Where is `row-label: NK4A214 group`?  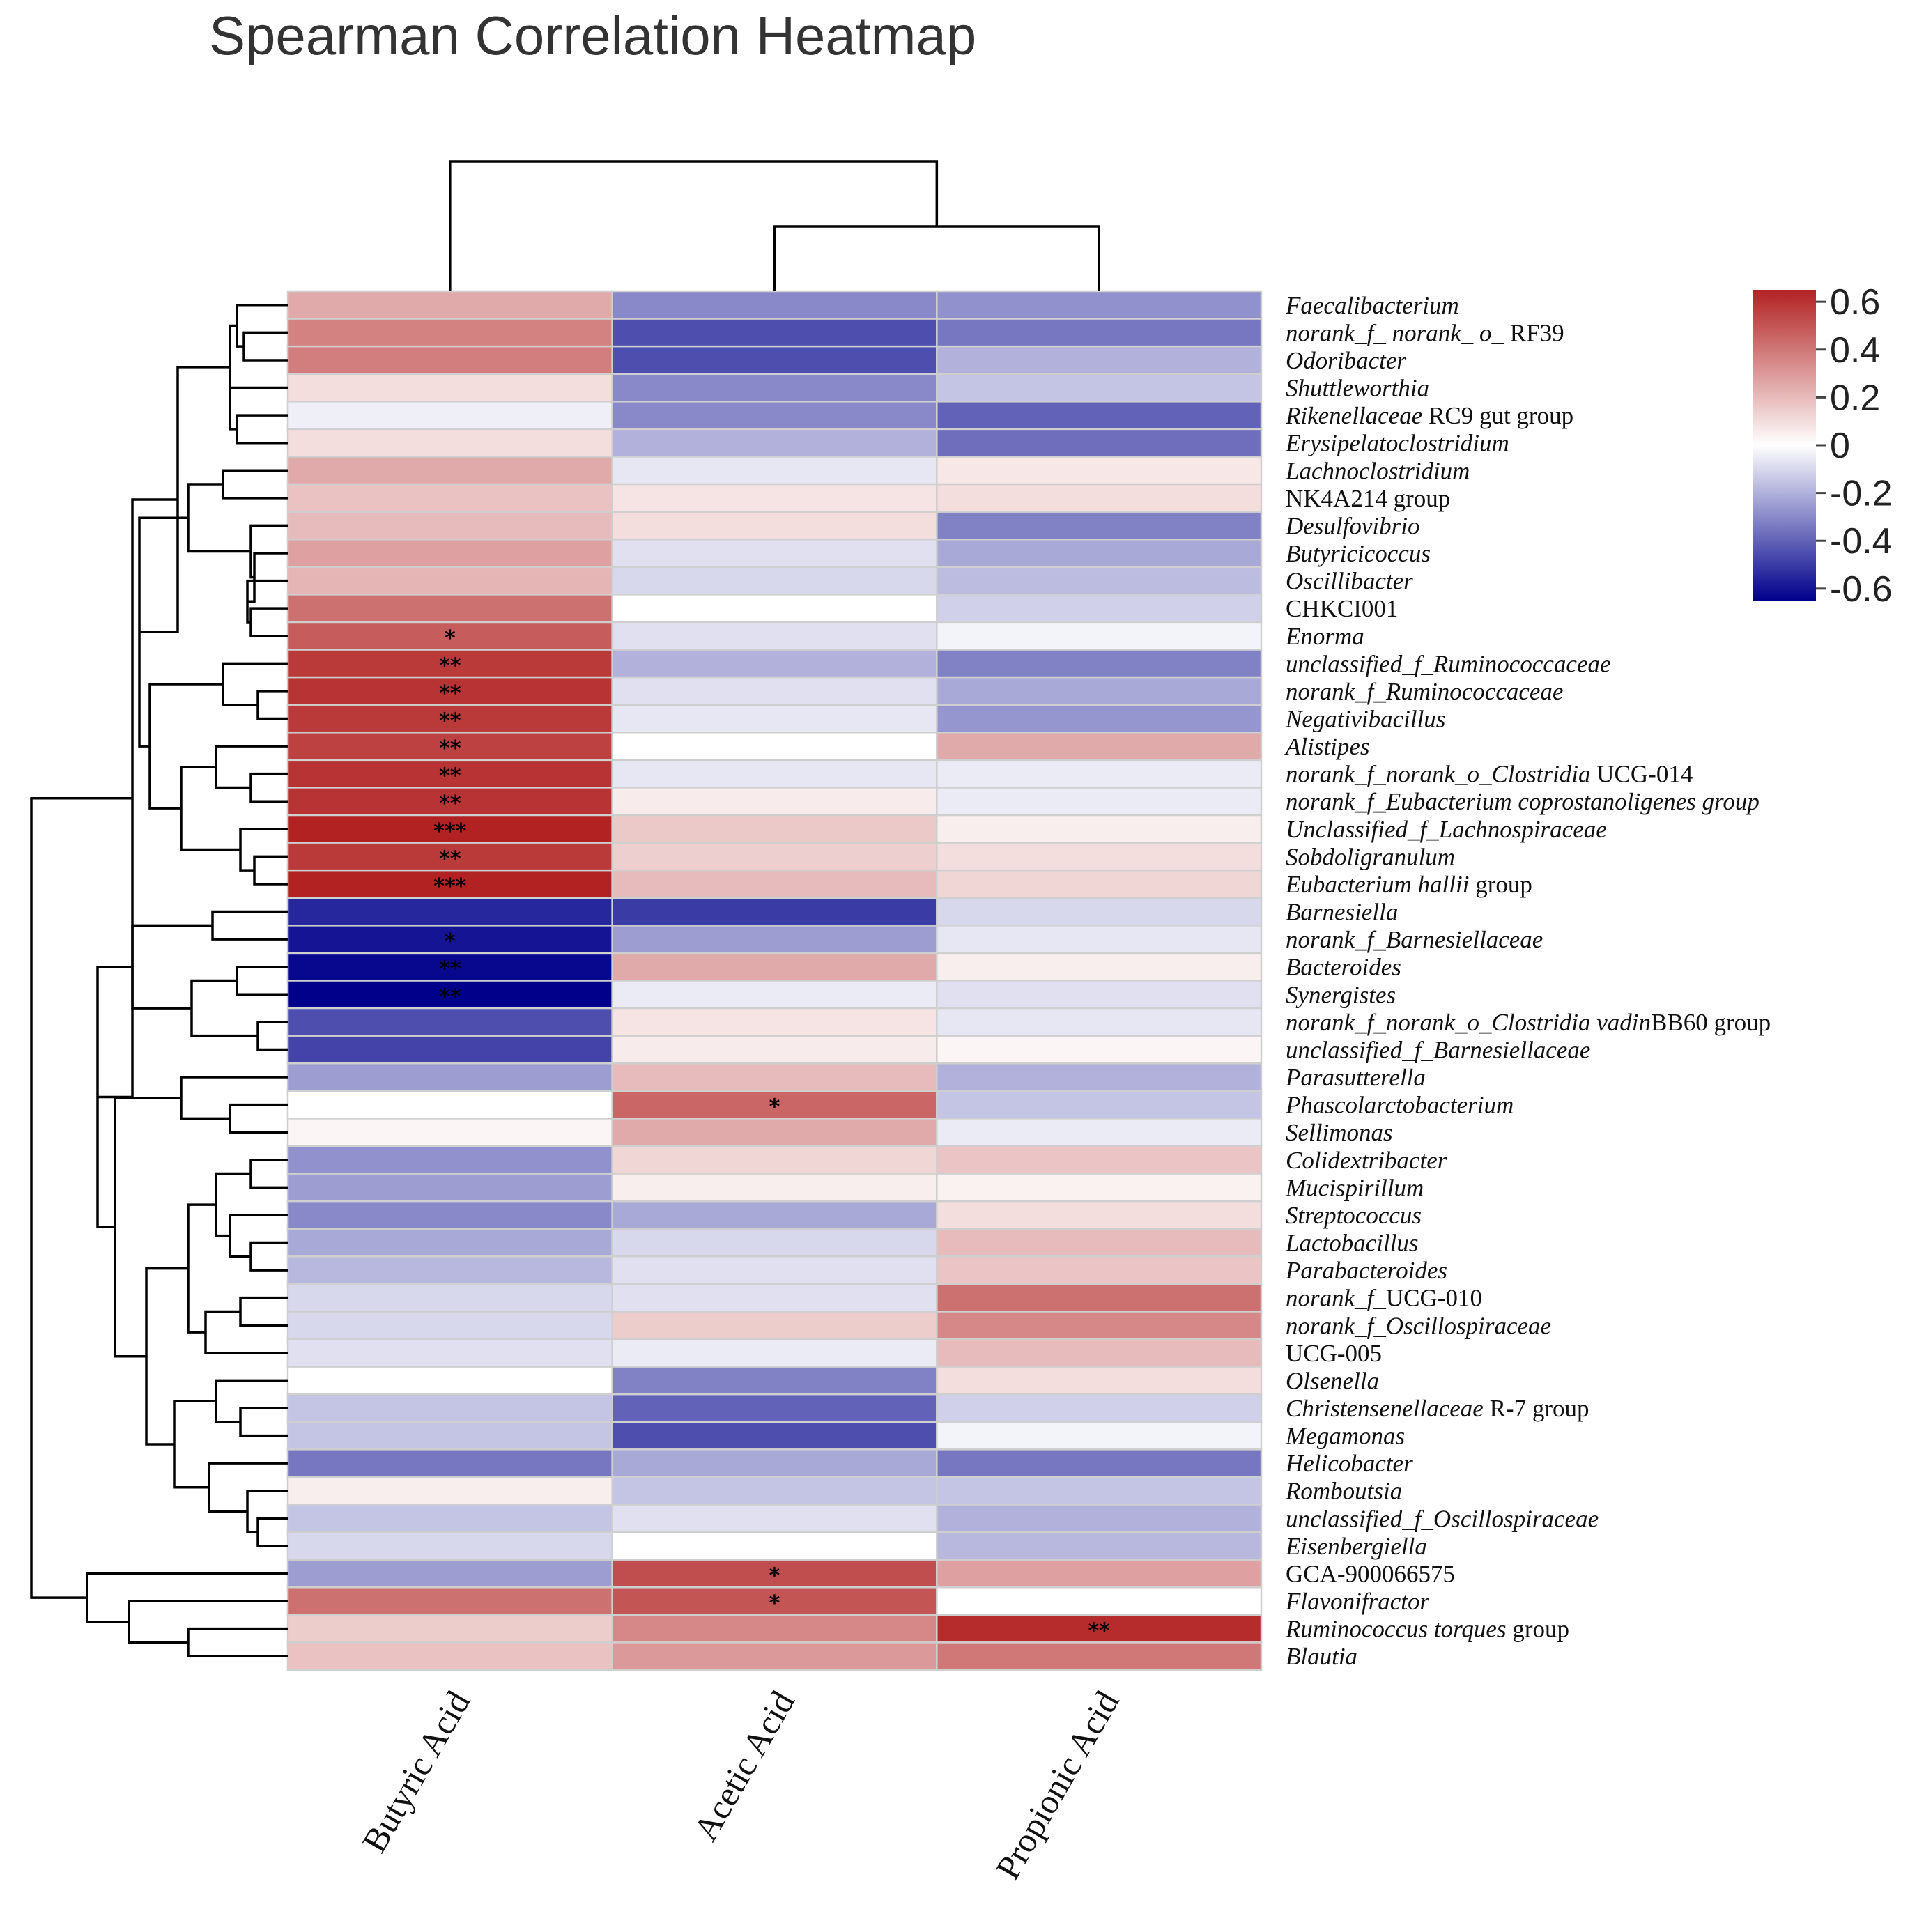
row-label: NK4A214 group is located at coordinates (1368, 498).